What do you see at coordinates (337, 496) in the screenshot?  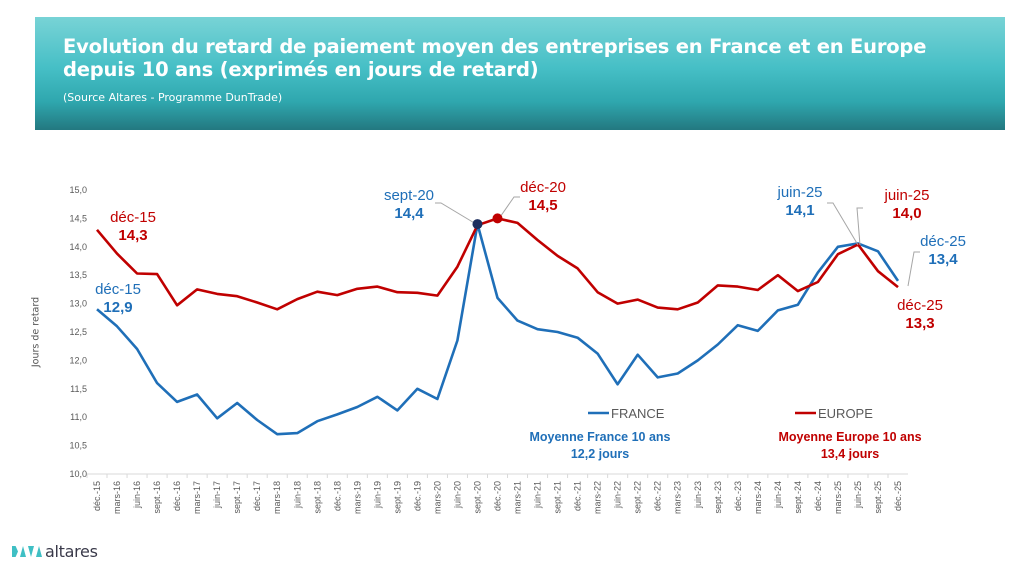 I see `x-tick-label: déc.-18` at bounding box center [337, 496].